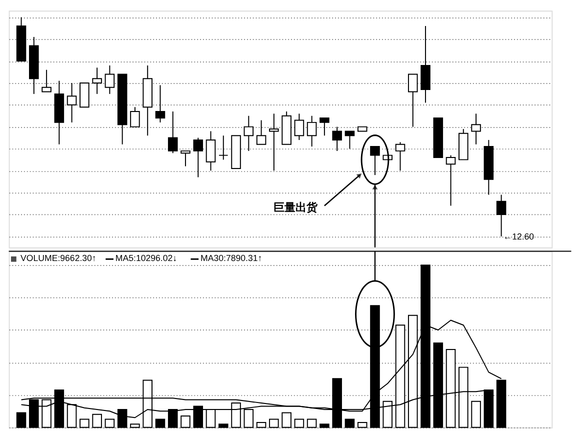 The image size is (582, 437). I want to click on annotation: ←12.60, so click(518, 236).